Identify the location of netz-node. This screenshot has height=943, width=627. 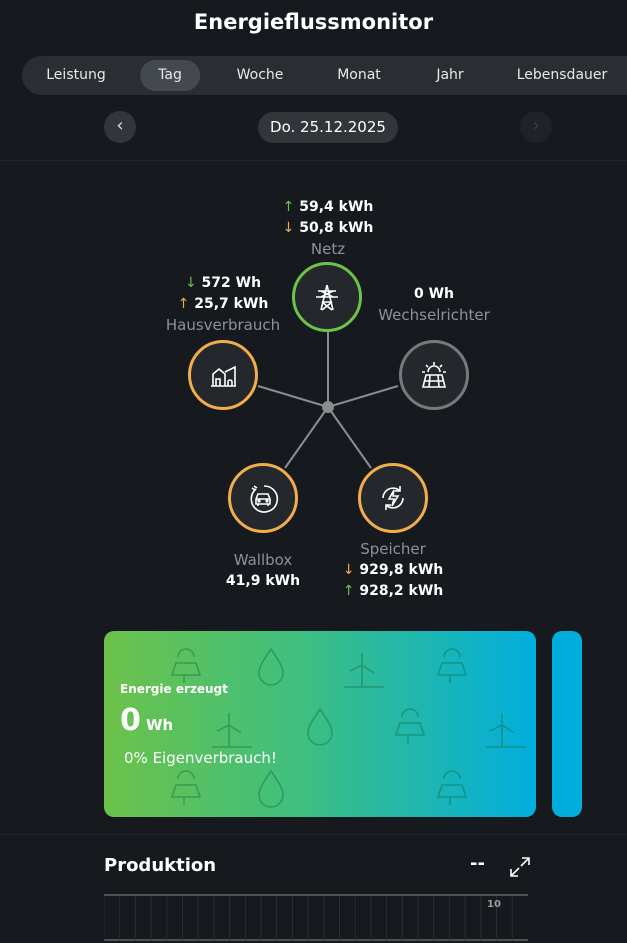
(327, 297).